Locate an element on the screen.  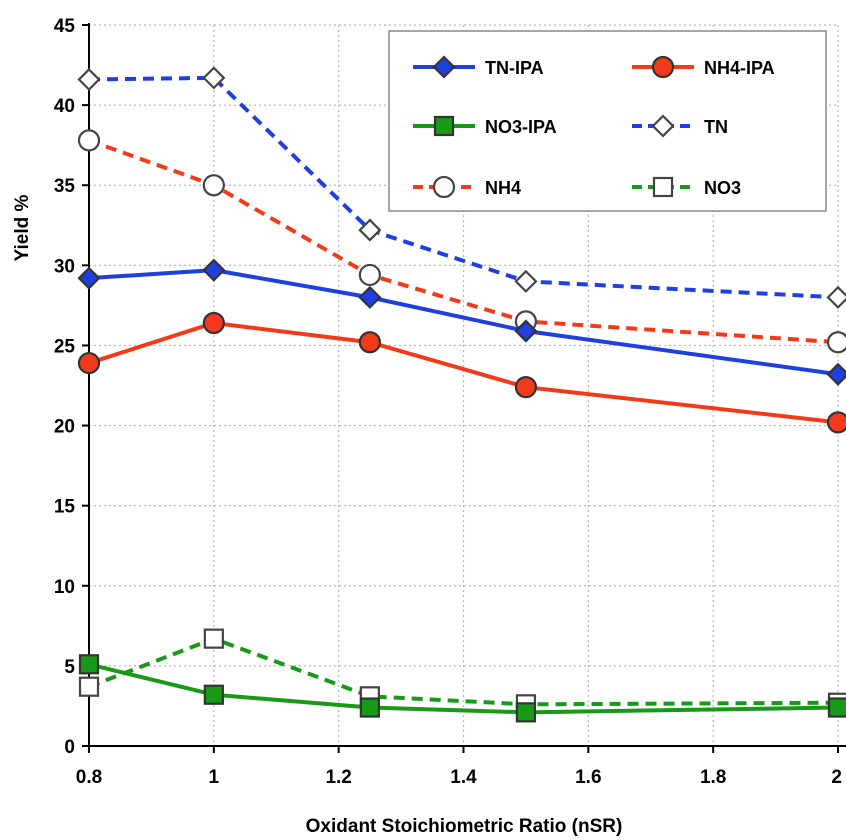
legend-label: TN-IPA is located at coordinates (514, 68).